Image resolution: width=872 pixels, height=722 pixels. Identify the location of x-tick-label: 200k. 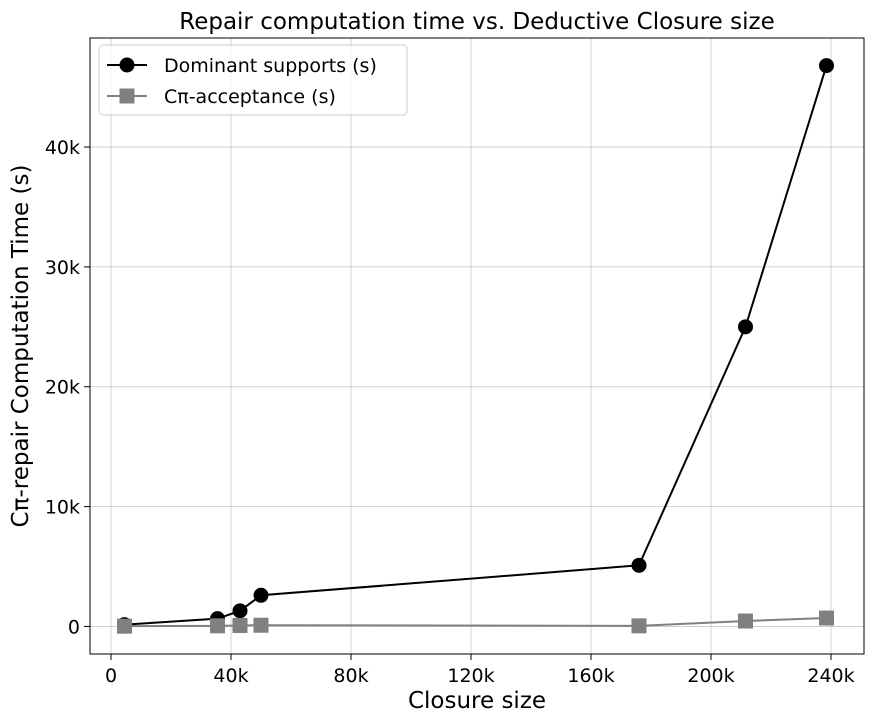
(710, 676).